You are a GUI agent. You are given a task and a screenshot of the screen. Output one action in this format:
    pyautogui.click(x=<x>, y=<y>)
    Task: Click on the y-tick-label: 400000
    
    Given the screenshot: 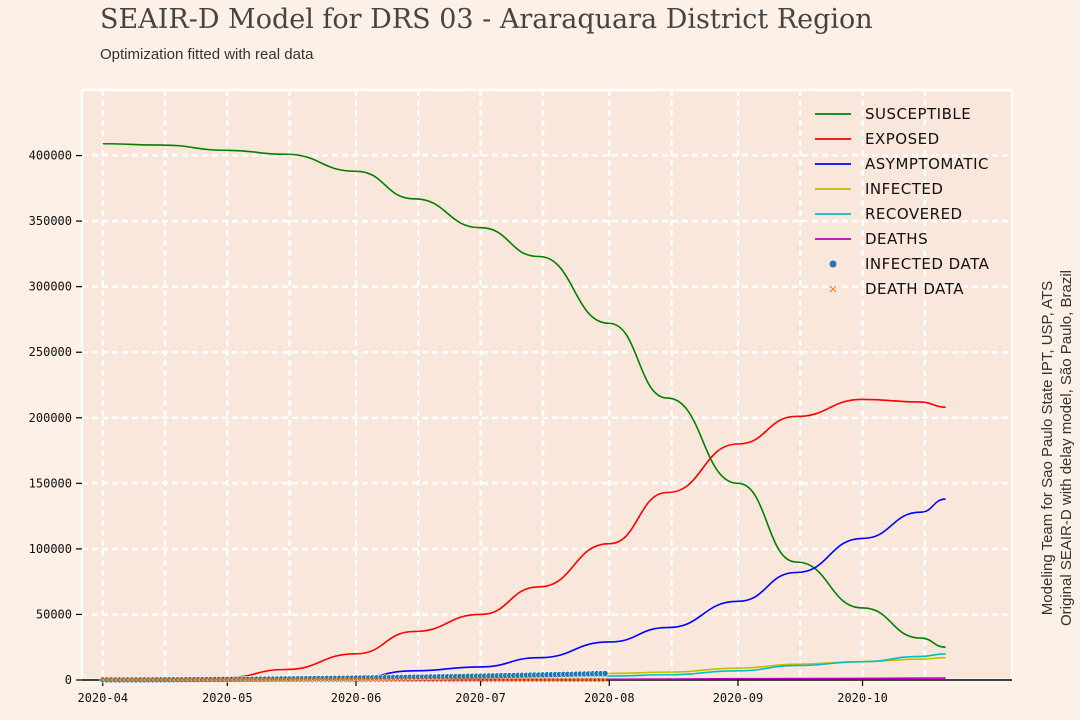 What is the action you would take?
    pyautogui.click(x=50, y=156)
    